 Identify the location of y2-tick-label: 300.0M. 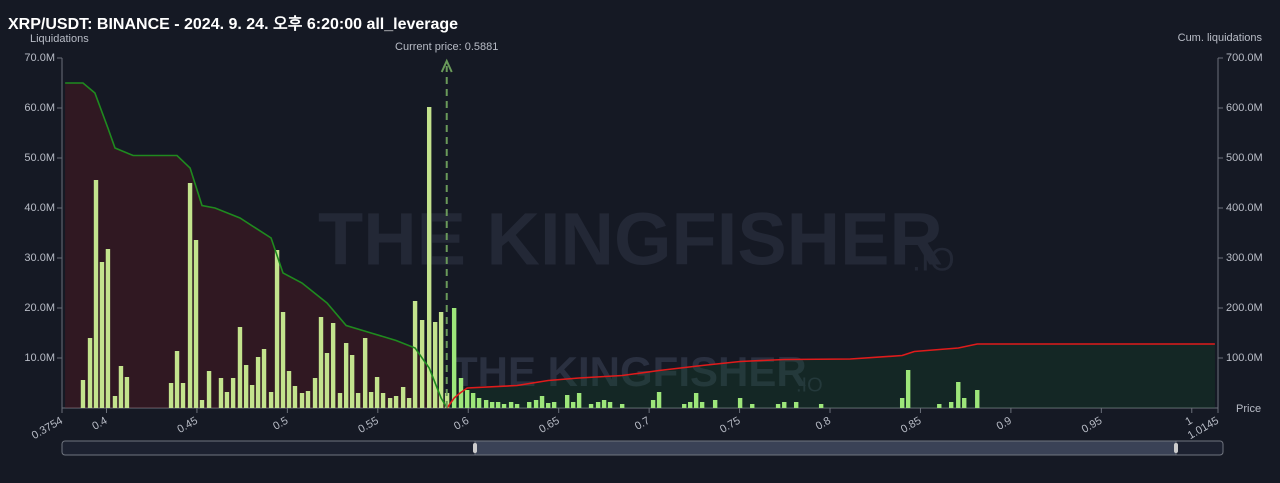
(1244, 258).